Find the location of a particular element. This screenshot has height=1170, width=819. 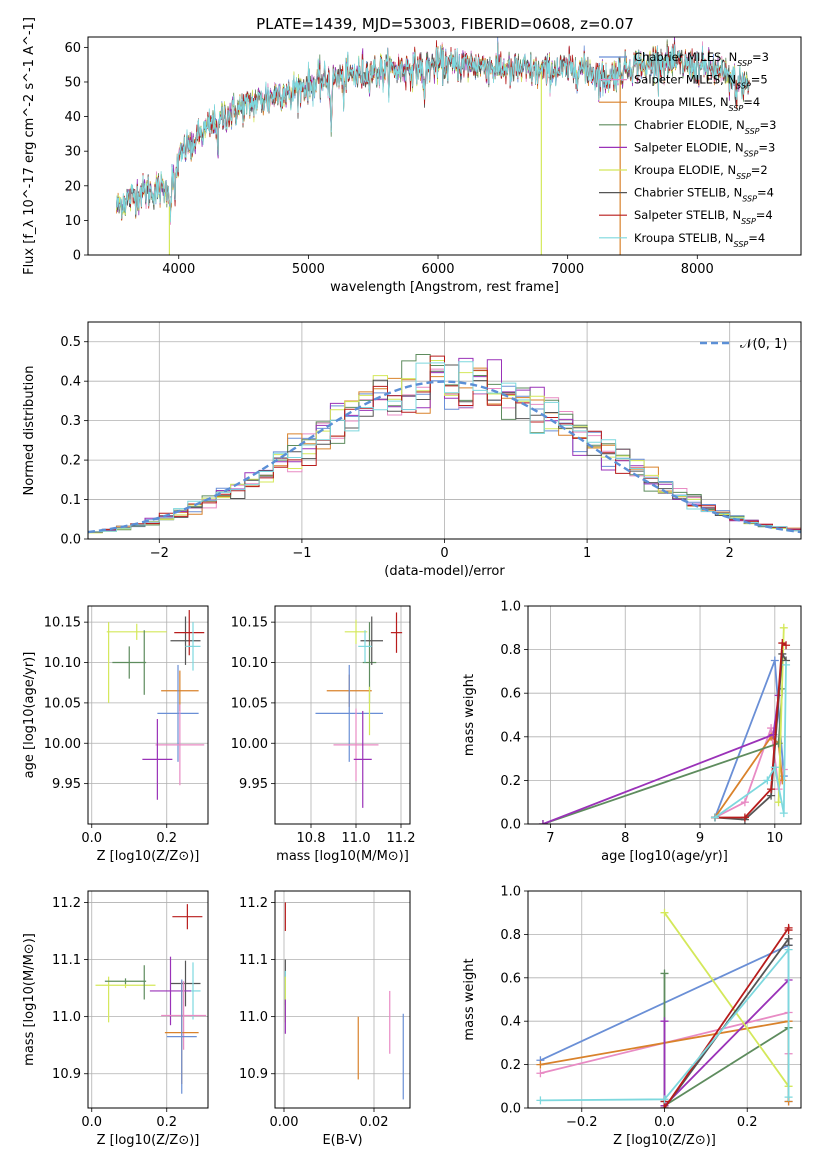

y-axis-label: mass weight is located at coordinates (469, 715).